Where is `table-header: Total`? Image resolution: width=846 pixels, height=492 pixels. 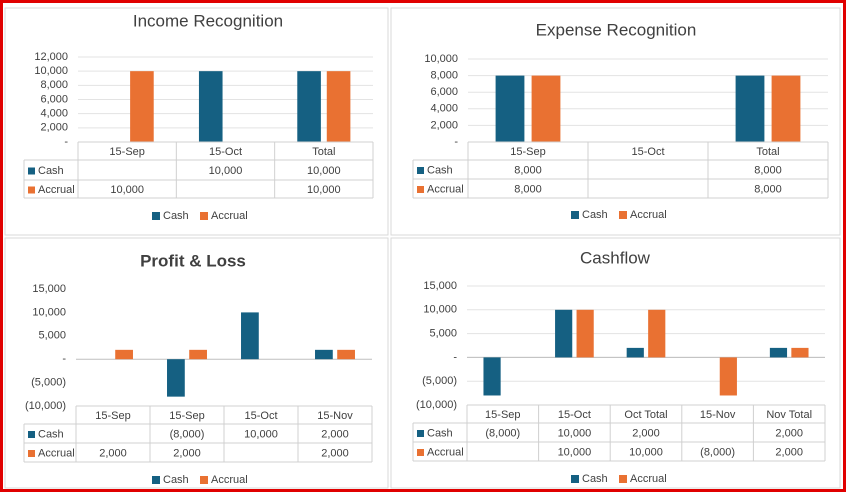
table-header: Total is located at coordinates (323, 152).